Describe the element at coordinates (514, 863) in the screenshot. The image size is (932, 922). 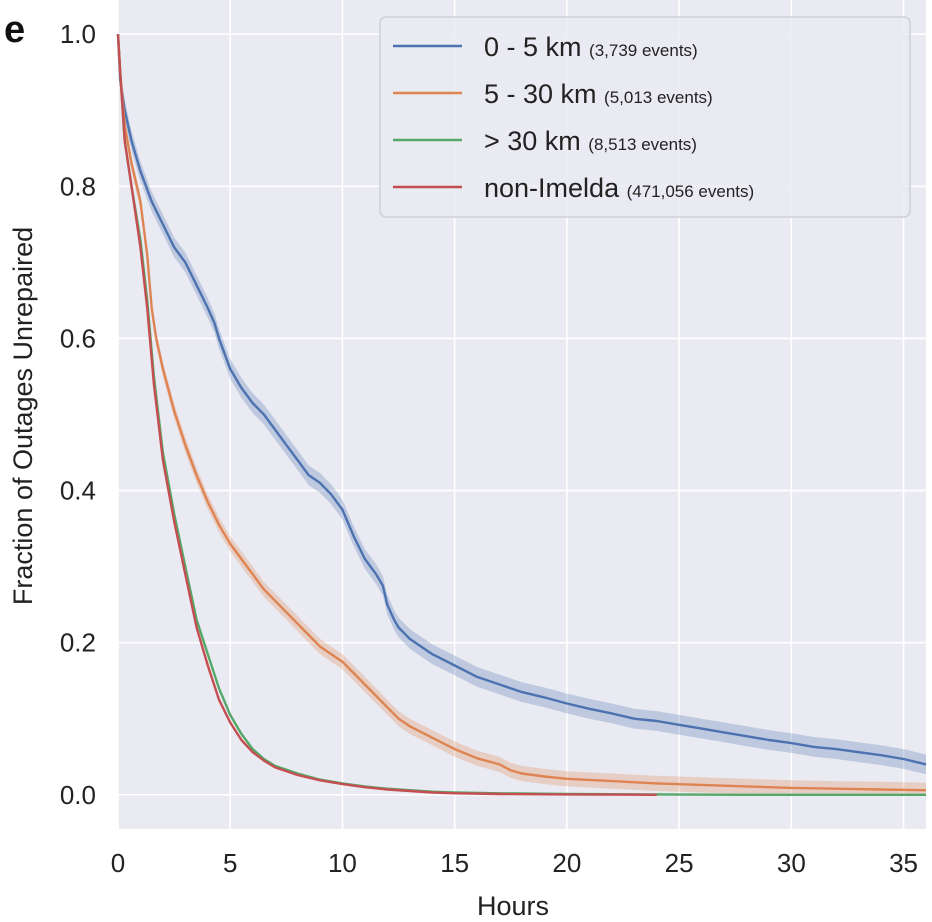
I see `x-tick-labels: 0 5 10 15 20 25 30 35` at that location.